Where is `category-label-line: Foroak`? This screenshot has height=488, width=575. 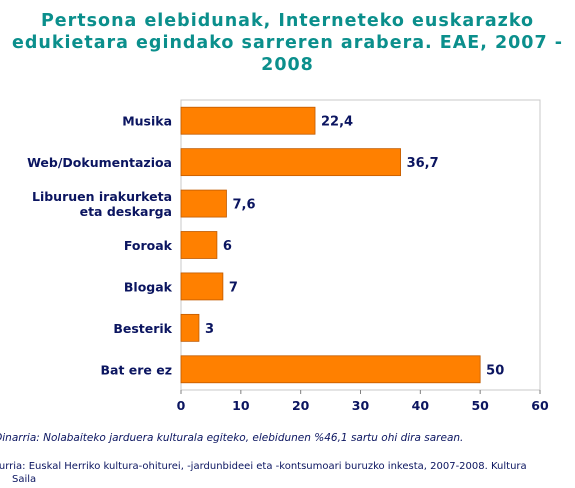
category-label-line: Foroak is located at coordinates (148, 245).